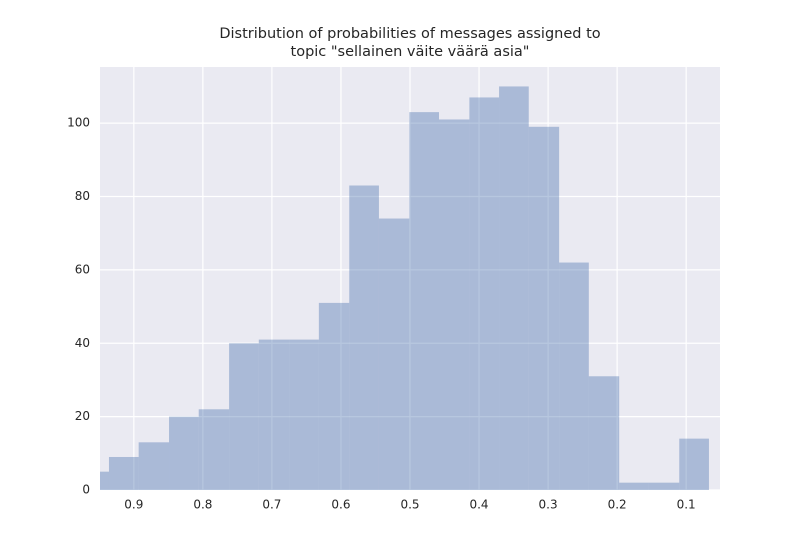  What do you see at coordinates (409, 505) in the screenshot?
I see `x-tick-label: 0.5` at bounding box center [409, 505].